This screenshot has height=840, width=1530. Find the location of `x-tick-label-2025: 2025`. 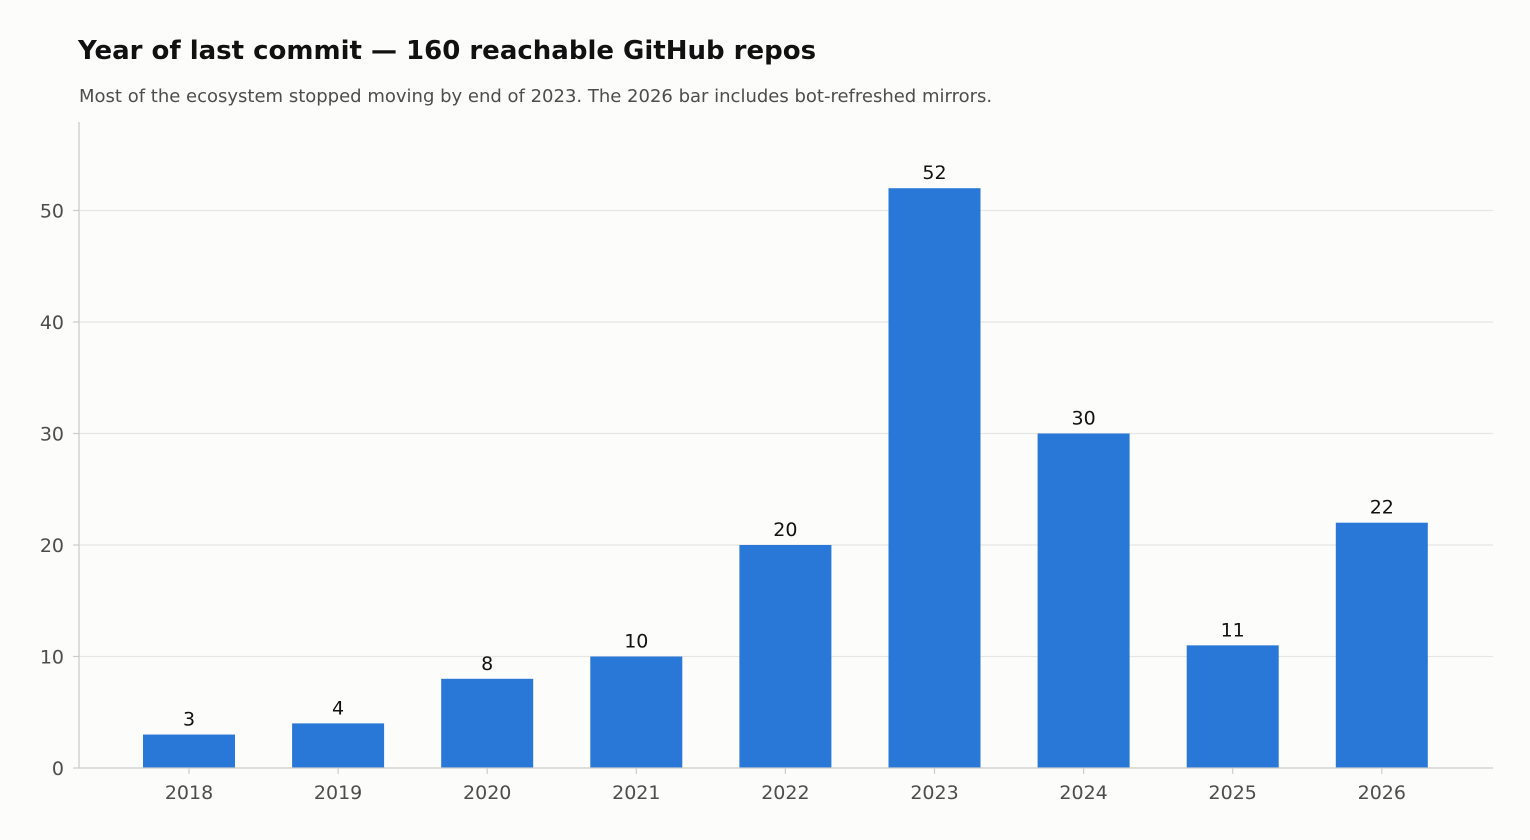

x-tick-label-2025: 2025 is located at coordinates (1233, 793).